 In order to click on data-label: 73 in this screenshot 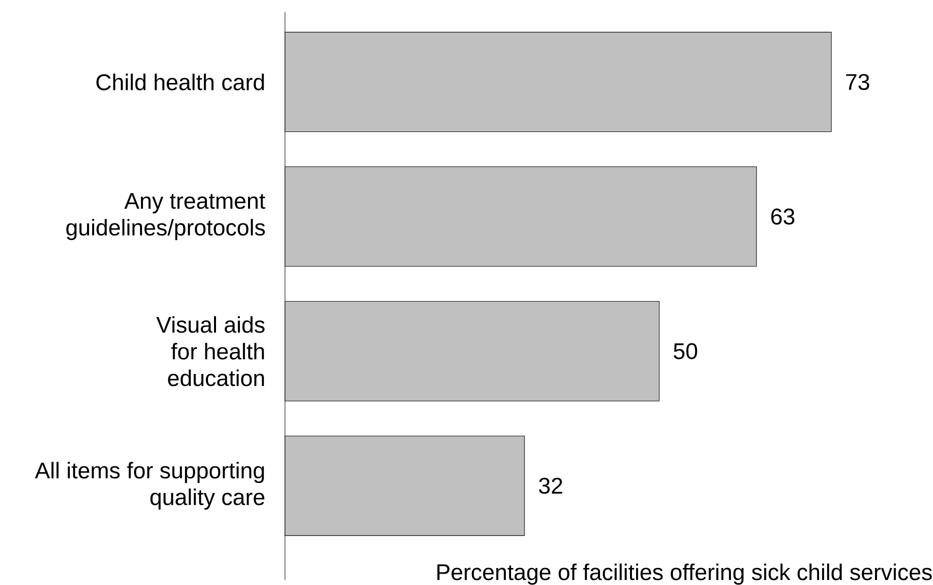, I will do `click(858, 82)`.